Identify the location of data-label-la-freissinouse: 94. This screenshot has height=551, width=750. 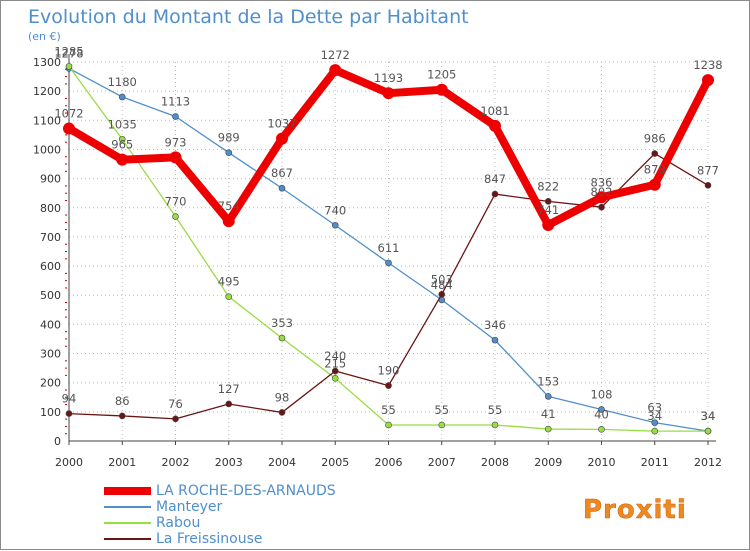
(69, 399).